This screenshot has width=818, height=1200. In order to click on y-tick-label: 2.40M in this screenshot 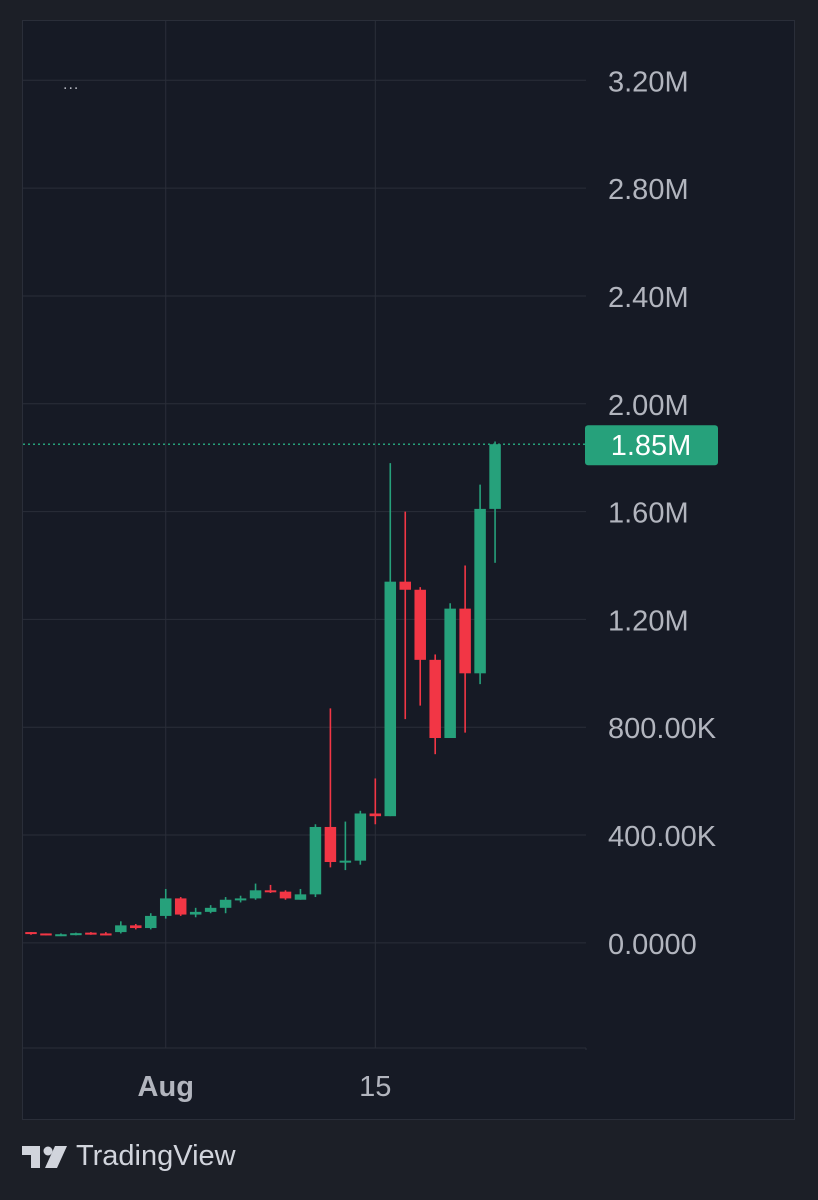, I will do `click(648, 298)`.